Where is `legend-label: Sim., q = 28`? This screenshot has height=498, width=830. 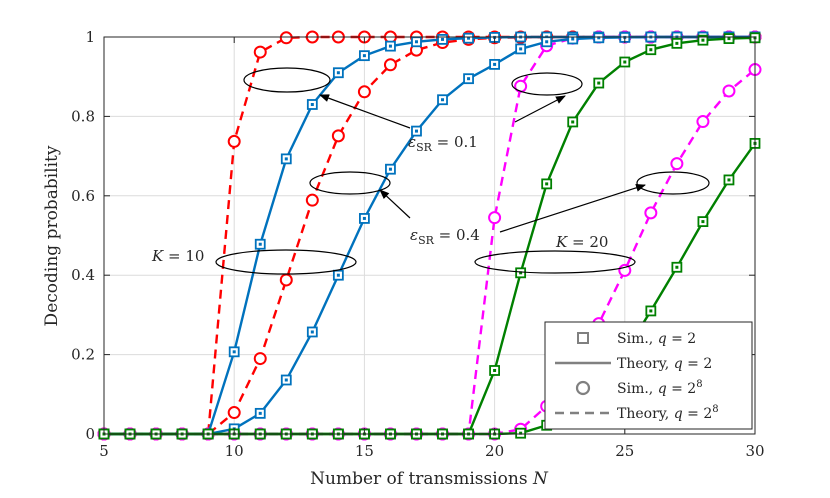 legend-label: Sim., q = 28 is located at coordinates (660, 388).